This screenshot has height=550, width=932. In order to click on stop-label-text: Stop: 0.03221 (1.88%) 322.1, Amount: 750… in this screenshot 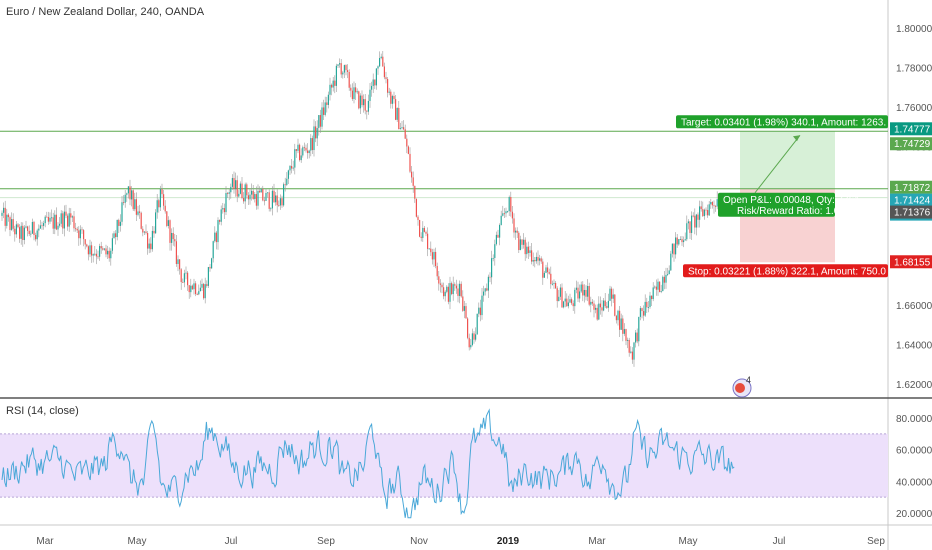, I will do `click(787, 271)`.